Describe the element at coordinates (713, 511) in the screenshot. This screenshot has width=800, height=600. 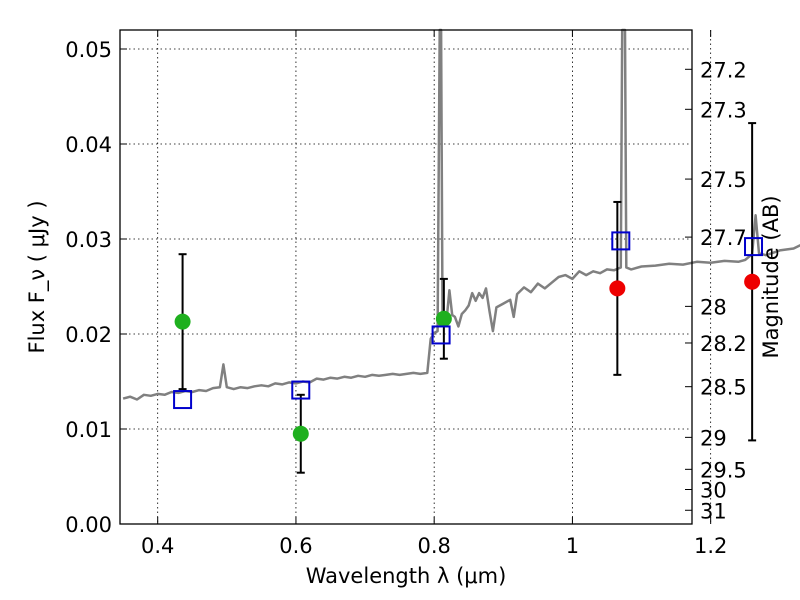
I see `magnitude-tick-label: 31` at that location.